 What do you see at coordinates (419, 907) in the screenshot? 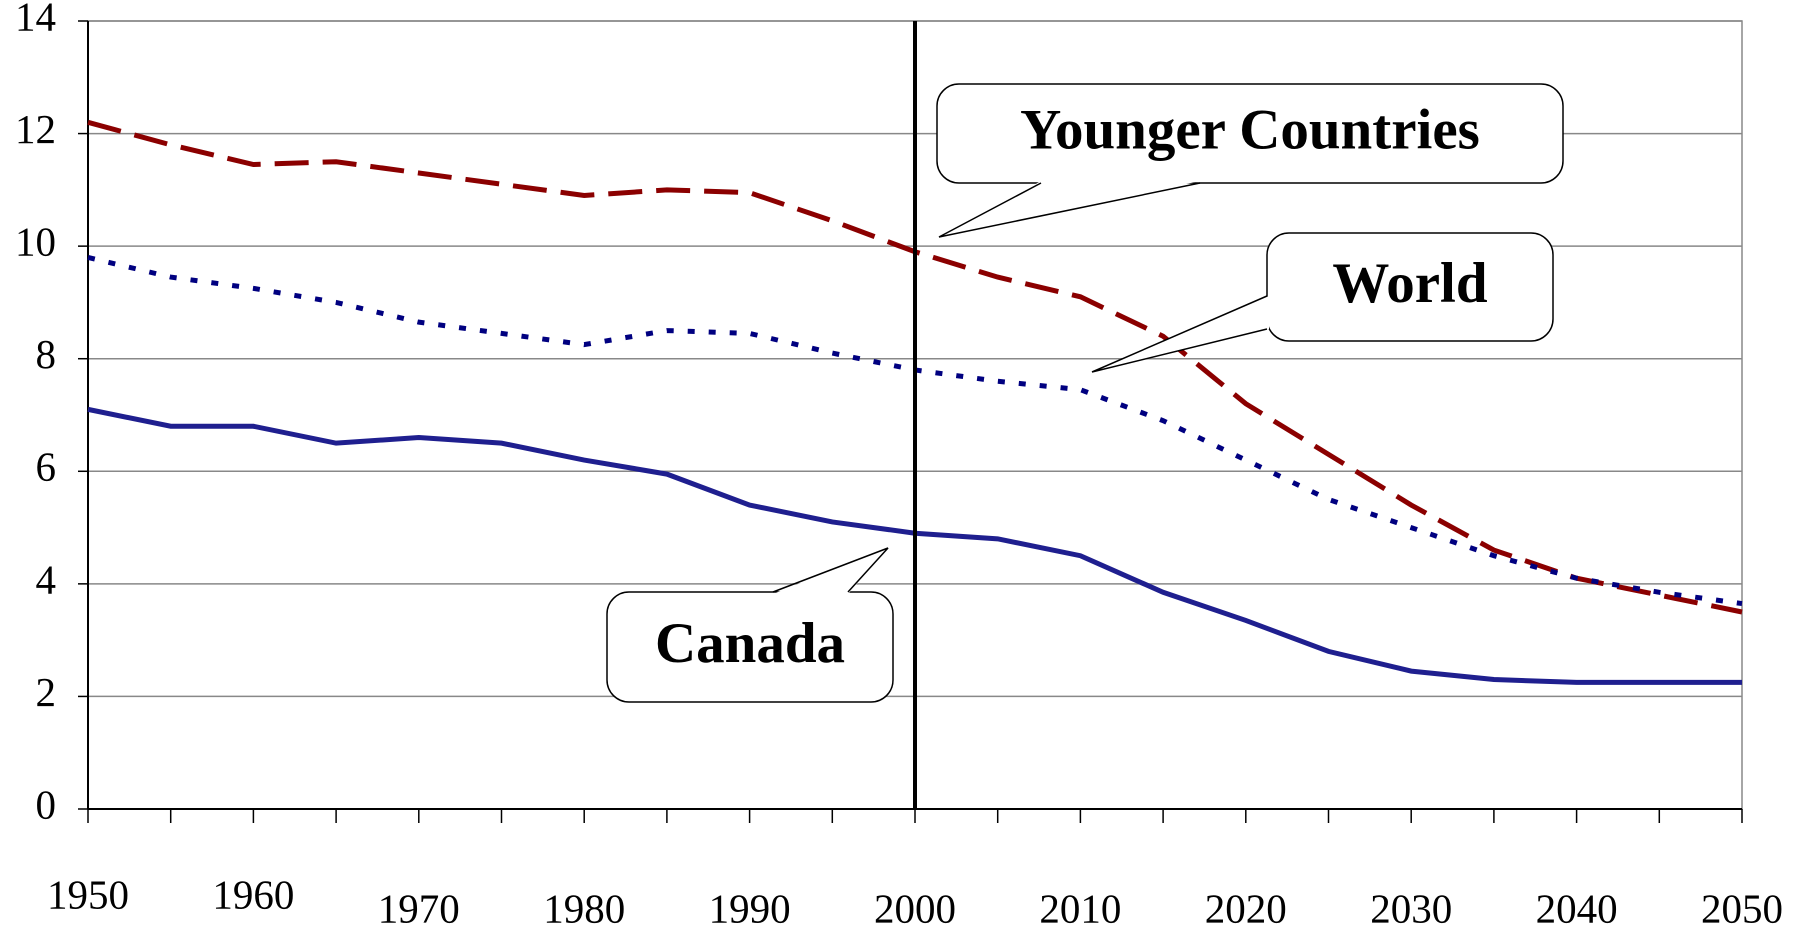
I see `x-tick-label: 1970` at bounding box center [419, 907].